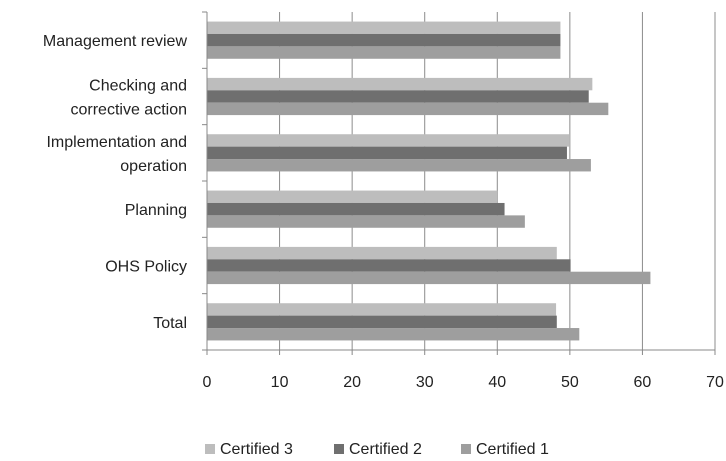  I want to click on category-label: Total, so click(170, 323).